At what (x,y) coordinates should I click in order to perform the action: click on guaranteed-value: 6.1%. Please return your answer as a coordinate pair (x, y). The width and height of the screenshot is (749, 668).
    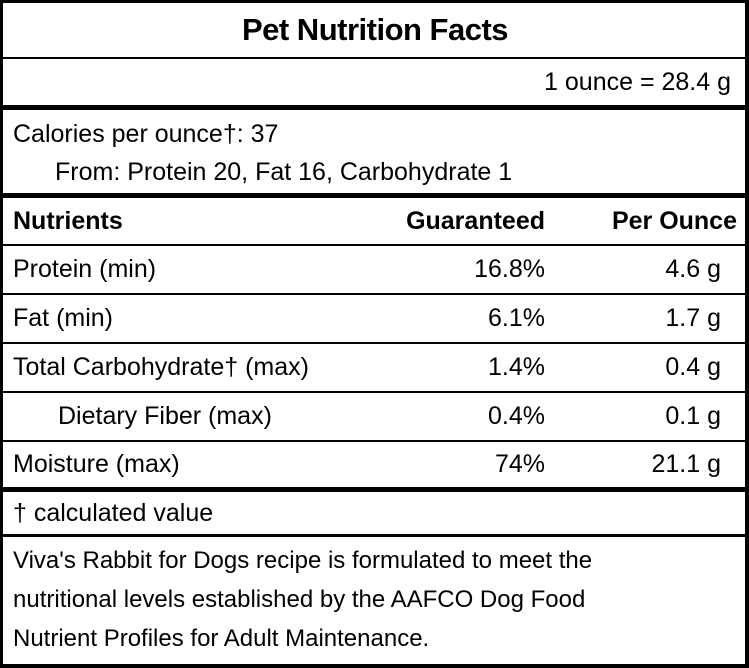
    Looking at the image, I should click on (516, 318).